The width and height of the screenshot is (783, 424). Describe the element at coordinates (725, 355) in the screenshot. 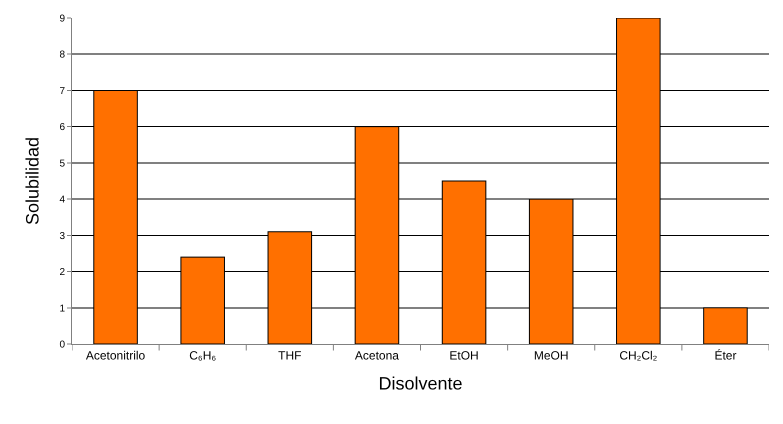

I see `x-tick-label: Éter` at that location.